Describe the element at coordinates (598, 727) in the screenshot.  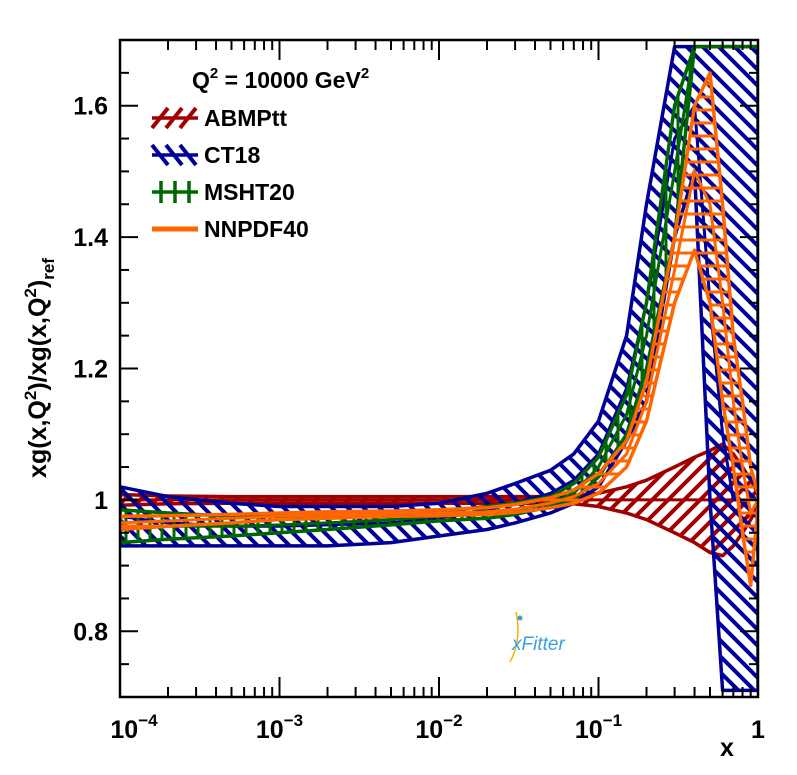
I see `x-tick-label: 10⁻¹` at that location.